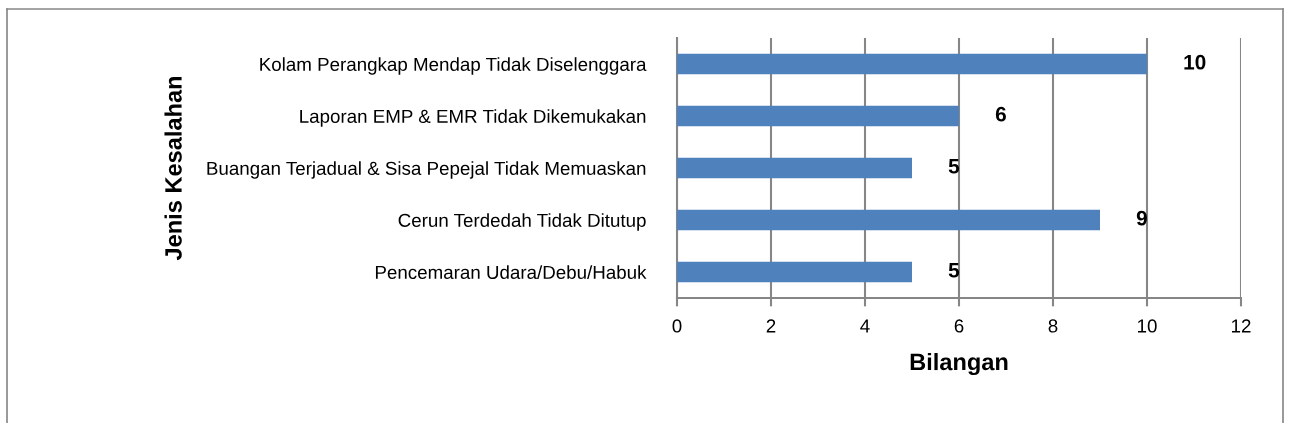  Describe the element at coordinates (771, 326) in the screenshot. I see `x-tick-label: 2` at that location.